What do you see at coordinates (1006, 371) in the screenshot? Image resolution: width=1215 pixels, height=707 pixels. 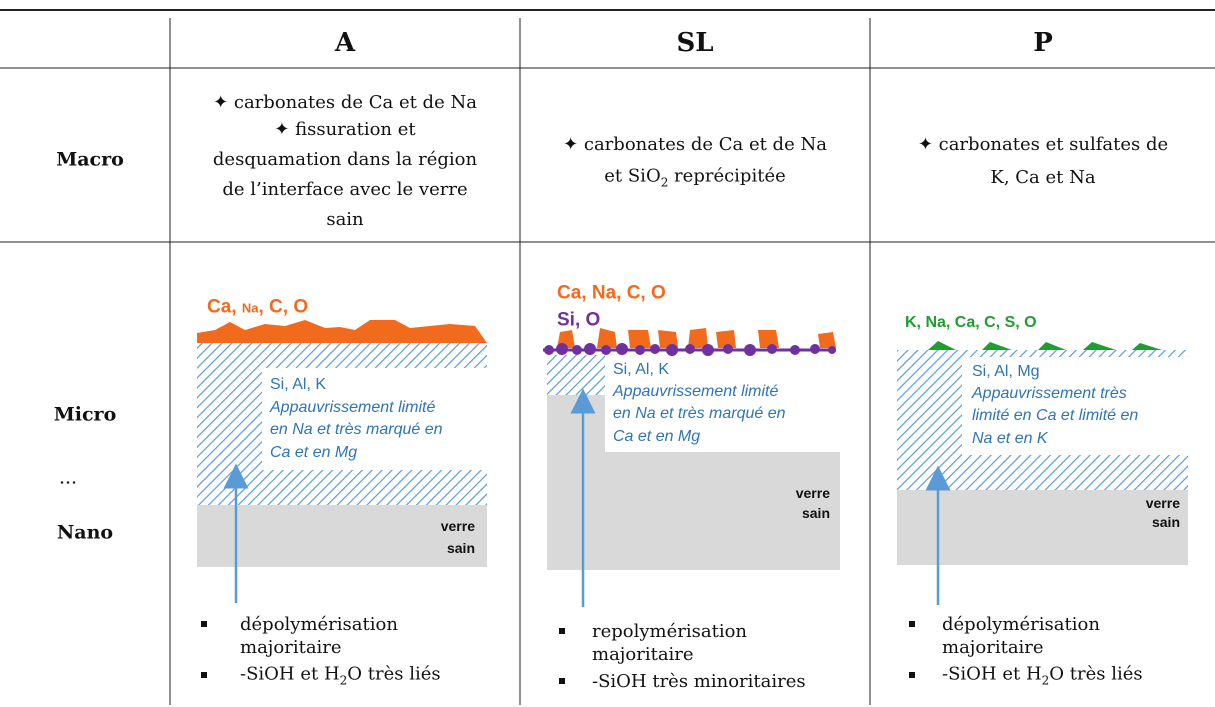 I see `layer-label: Si, Al, Mg` at bounding box center [1006, 371].